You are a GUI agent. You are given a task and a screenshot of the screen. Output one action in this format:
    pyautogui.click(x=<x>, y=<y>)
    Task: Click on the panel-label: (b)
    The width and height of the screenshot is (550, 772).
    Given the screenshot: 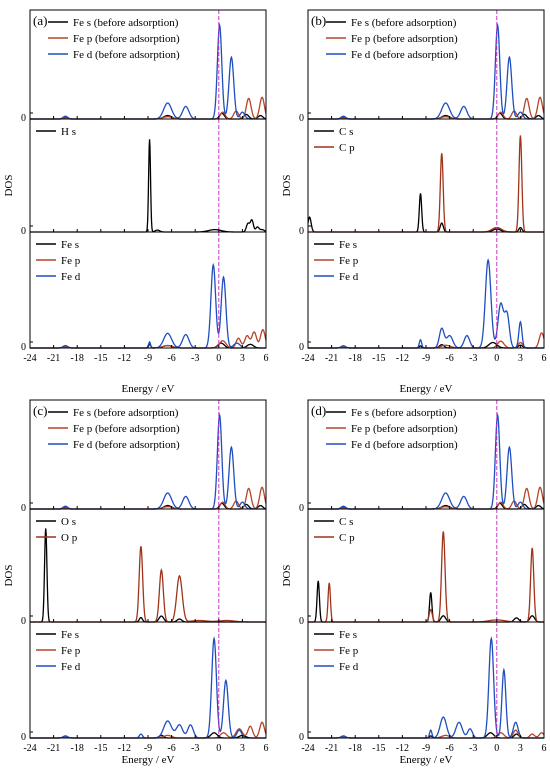 What is the action you would take?
    pyautogui.click(x=318, y=20)
    